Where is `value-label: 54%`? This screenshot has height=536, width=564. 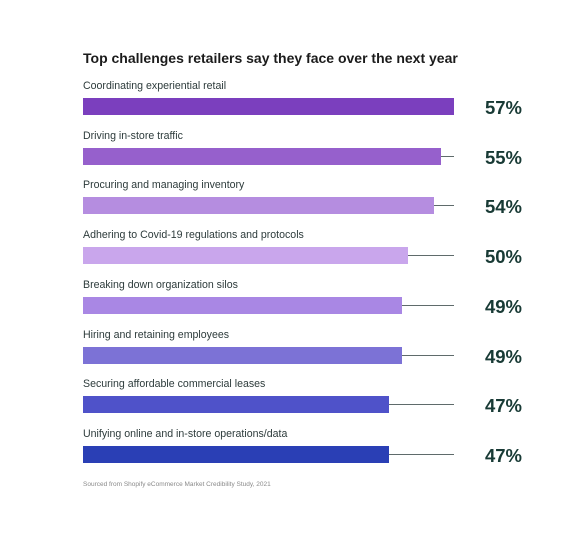 value-label: 54% is located at coordinates (503, 207).